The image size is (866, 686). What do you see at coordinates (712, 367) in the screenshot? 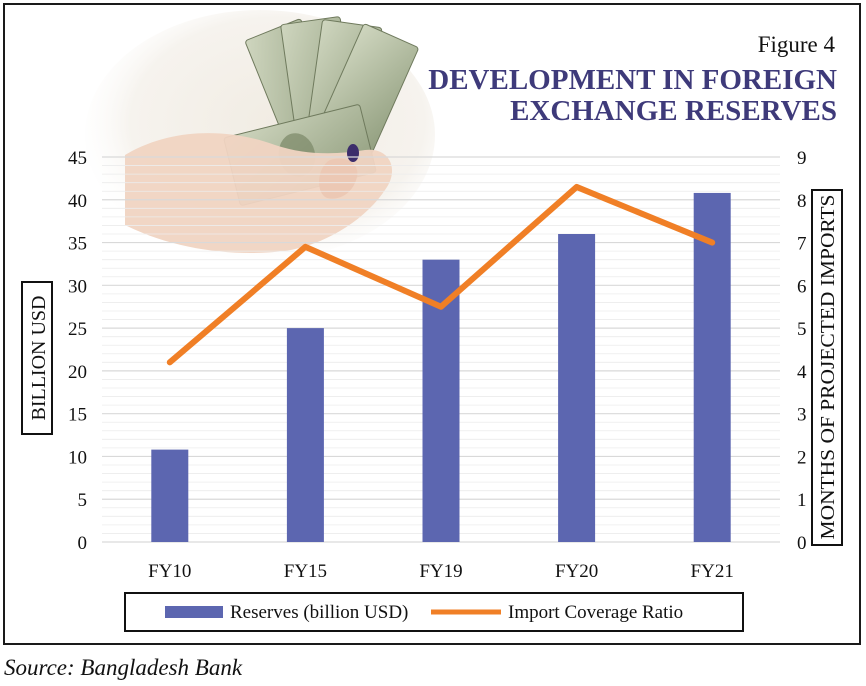
I see `bar-reserves-fy21` at bounding box center [712, 367].